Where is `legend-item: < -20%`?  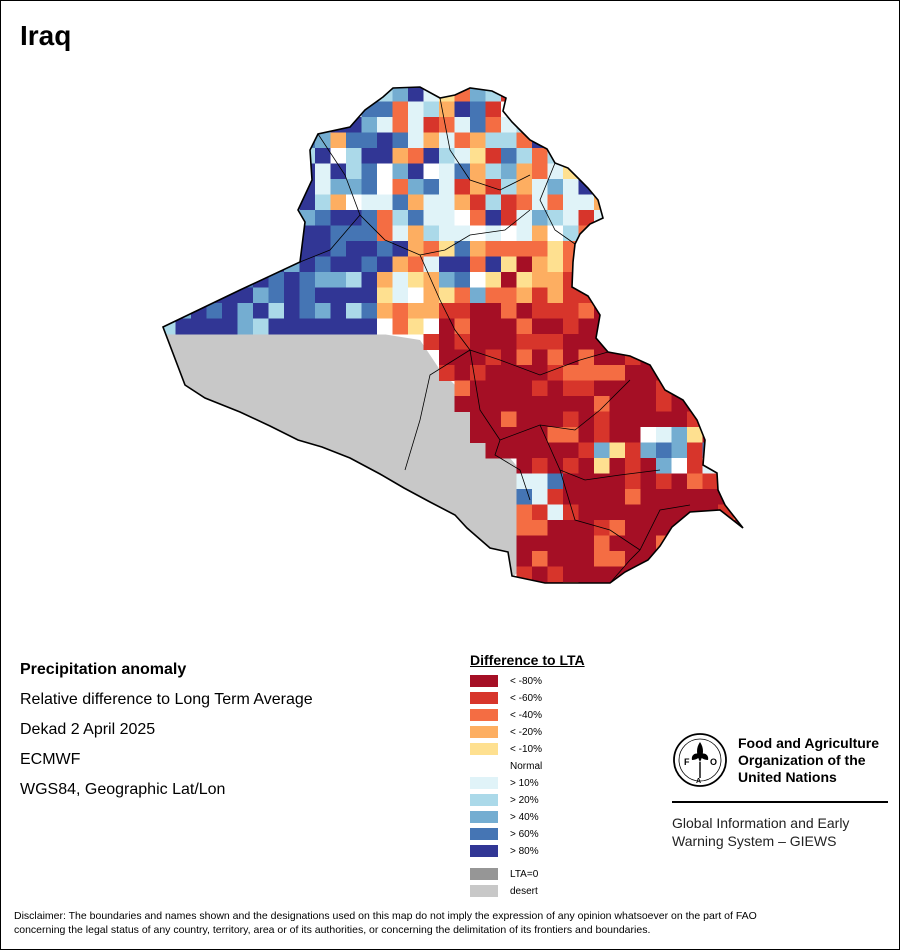
legend-item: < -20% is located at coordinates (527, 732).